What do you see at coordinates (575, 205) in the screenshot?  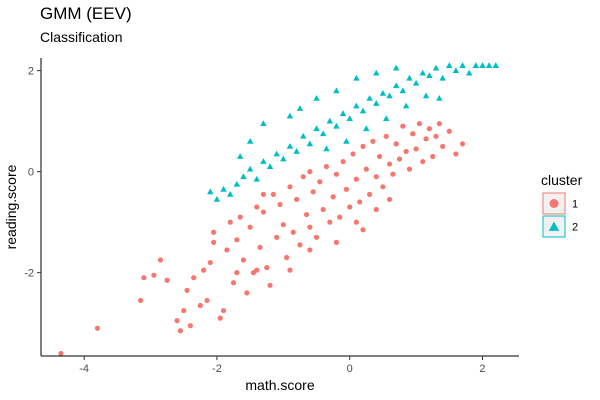 I see `legend-label: 1` at bounding box center [575, 205].